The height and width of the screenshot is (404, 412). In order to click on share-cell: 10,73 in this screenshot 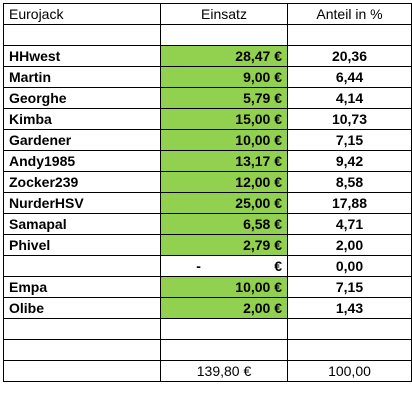, I will do `click(349, 119)`.